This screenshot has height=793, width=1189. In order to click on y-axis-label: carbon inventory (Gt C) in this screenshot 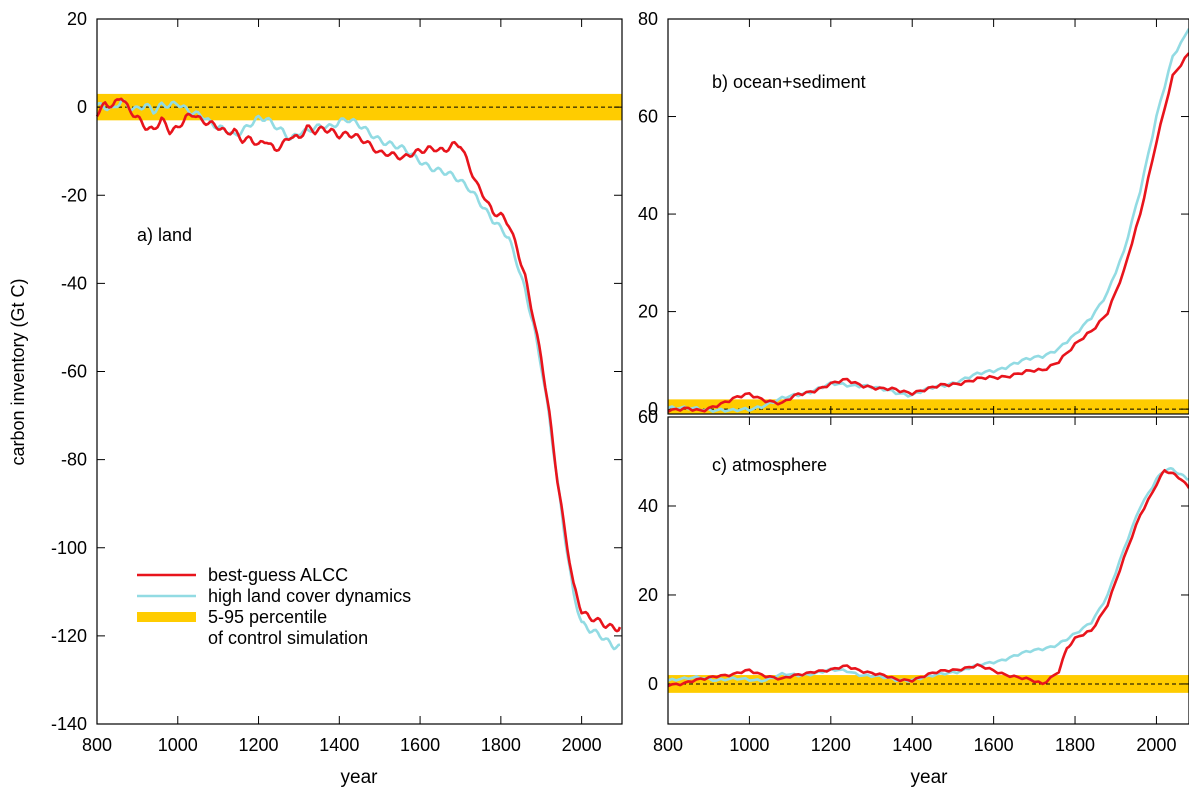, I will do `click(18, 371)`.